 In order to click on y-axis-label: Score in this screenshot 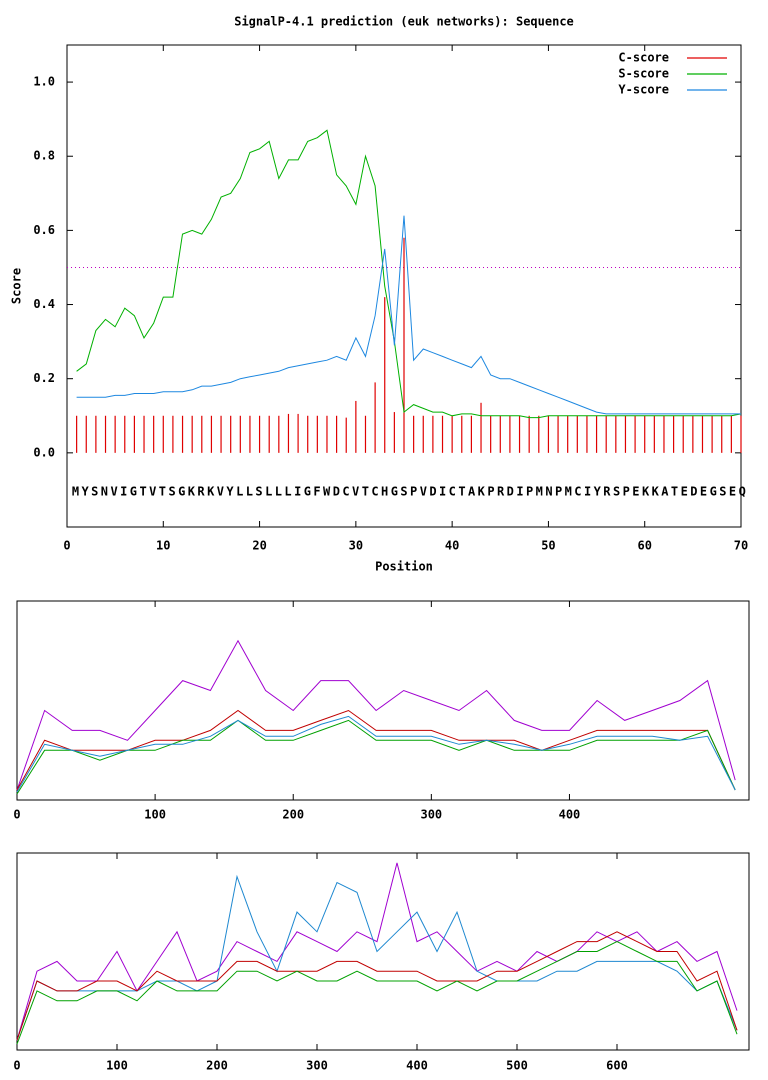, I will do `click(17, 286)`.